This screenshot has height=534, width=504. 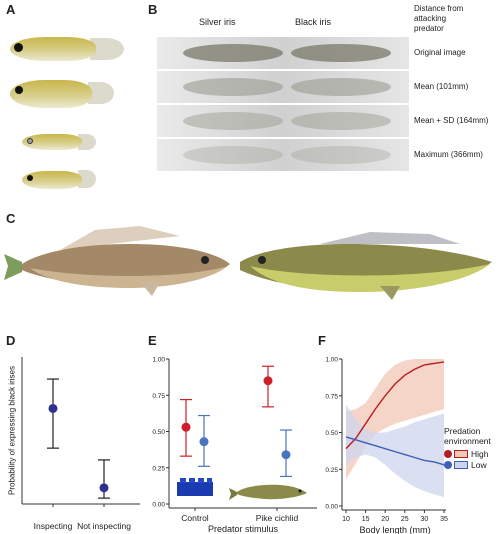 What do you see at coordinates (53, 526) in the screenshot?
I see `d-x-tick-label-0: Inspecting` at bounding box center [53, 526].